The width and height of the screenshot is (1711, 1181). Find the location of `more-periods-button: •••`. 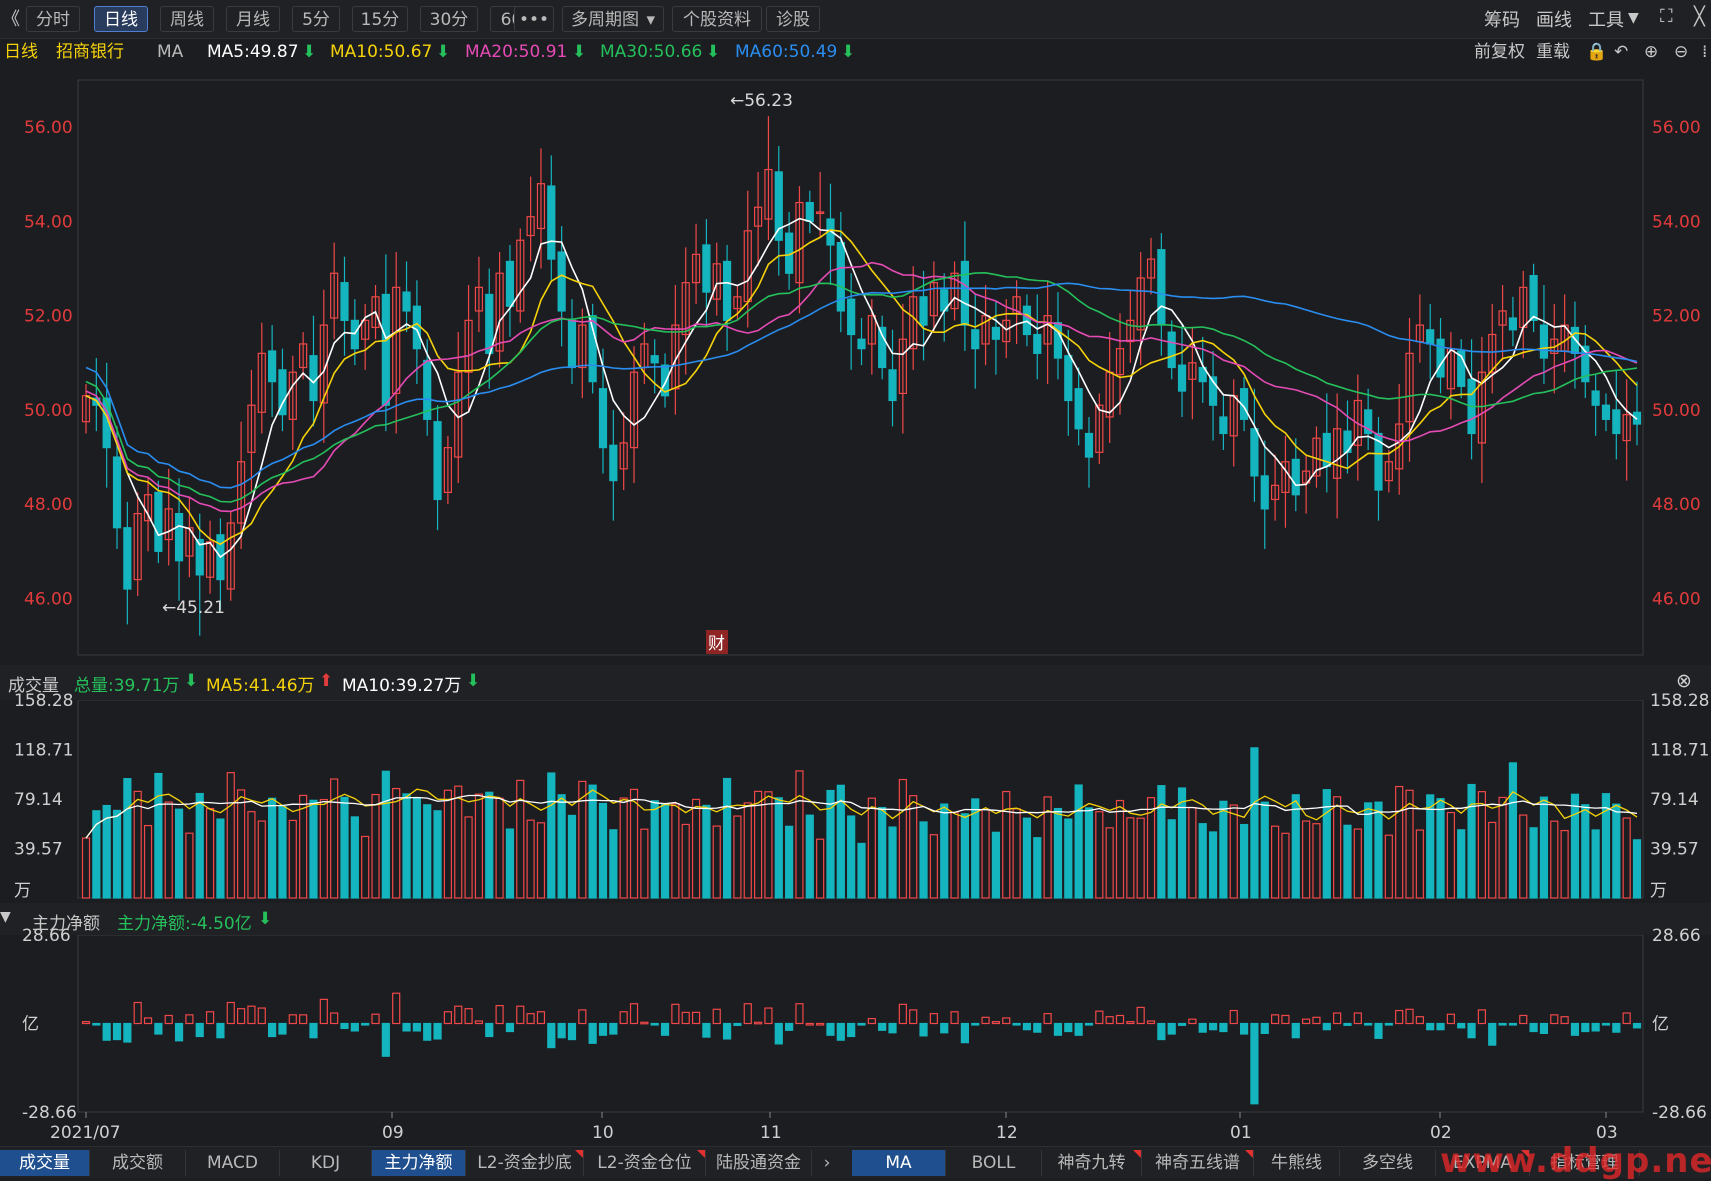

more-periods-button: ••• is located at coordinates (534, 19).